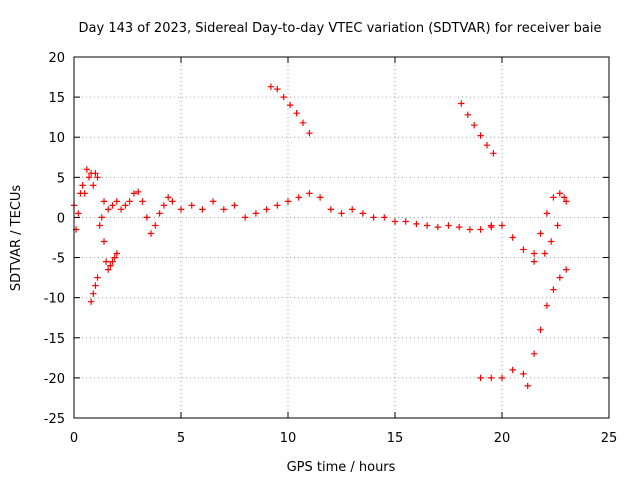 This screenshot has width=640, height=480. What do you see at coordinates (288, 438) in the screenshot?
I see `x-tick-label: 10` at bounding box center [288, 438].